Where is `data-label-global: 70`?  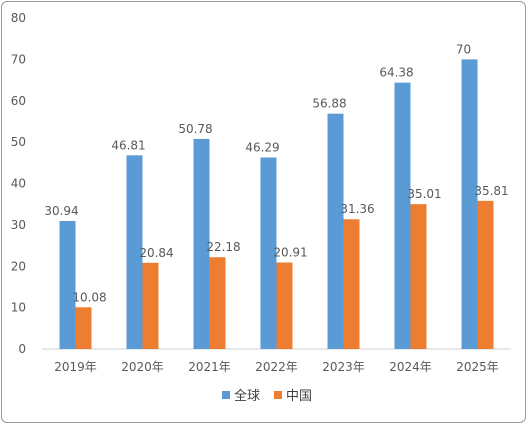 data-label-global: 70 is located at coordinates (463, 49).